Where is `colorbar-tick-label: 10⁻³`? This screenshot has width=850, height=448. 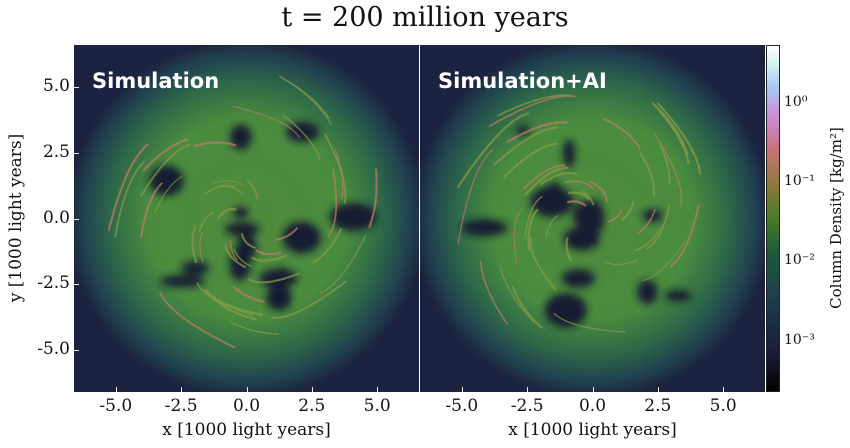 colorbar-tick-label: 10⁻³ is located at coordinates (799, 339).